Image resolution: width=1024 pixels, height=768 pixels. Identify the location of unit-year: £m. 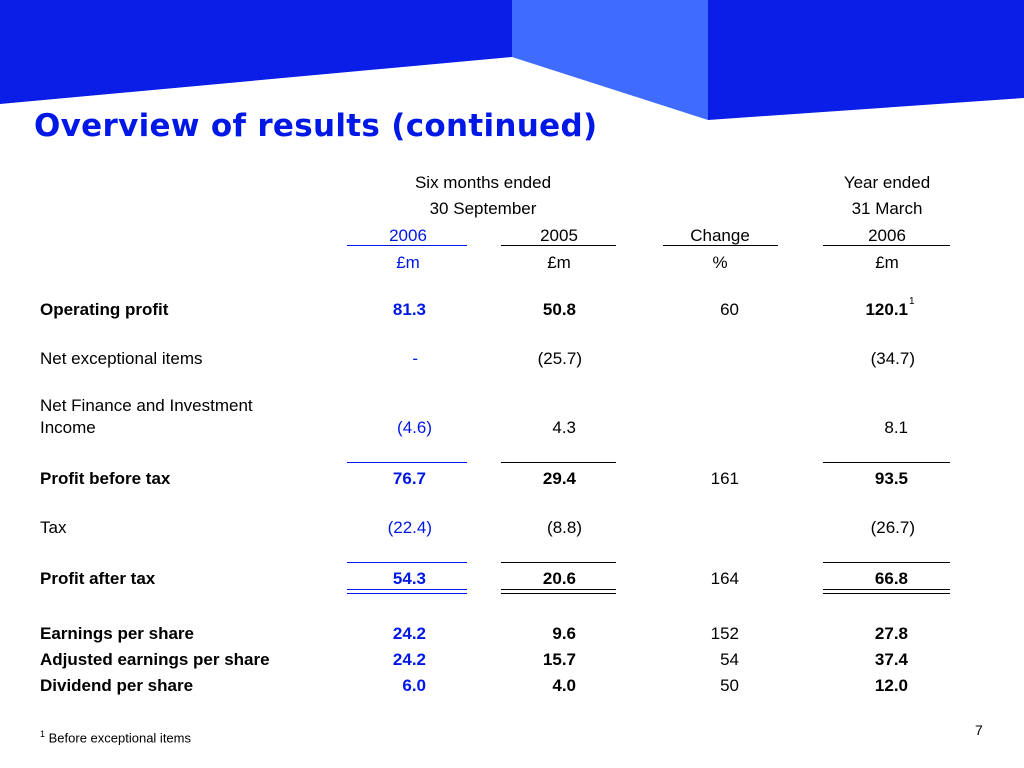
(887, 262).